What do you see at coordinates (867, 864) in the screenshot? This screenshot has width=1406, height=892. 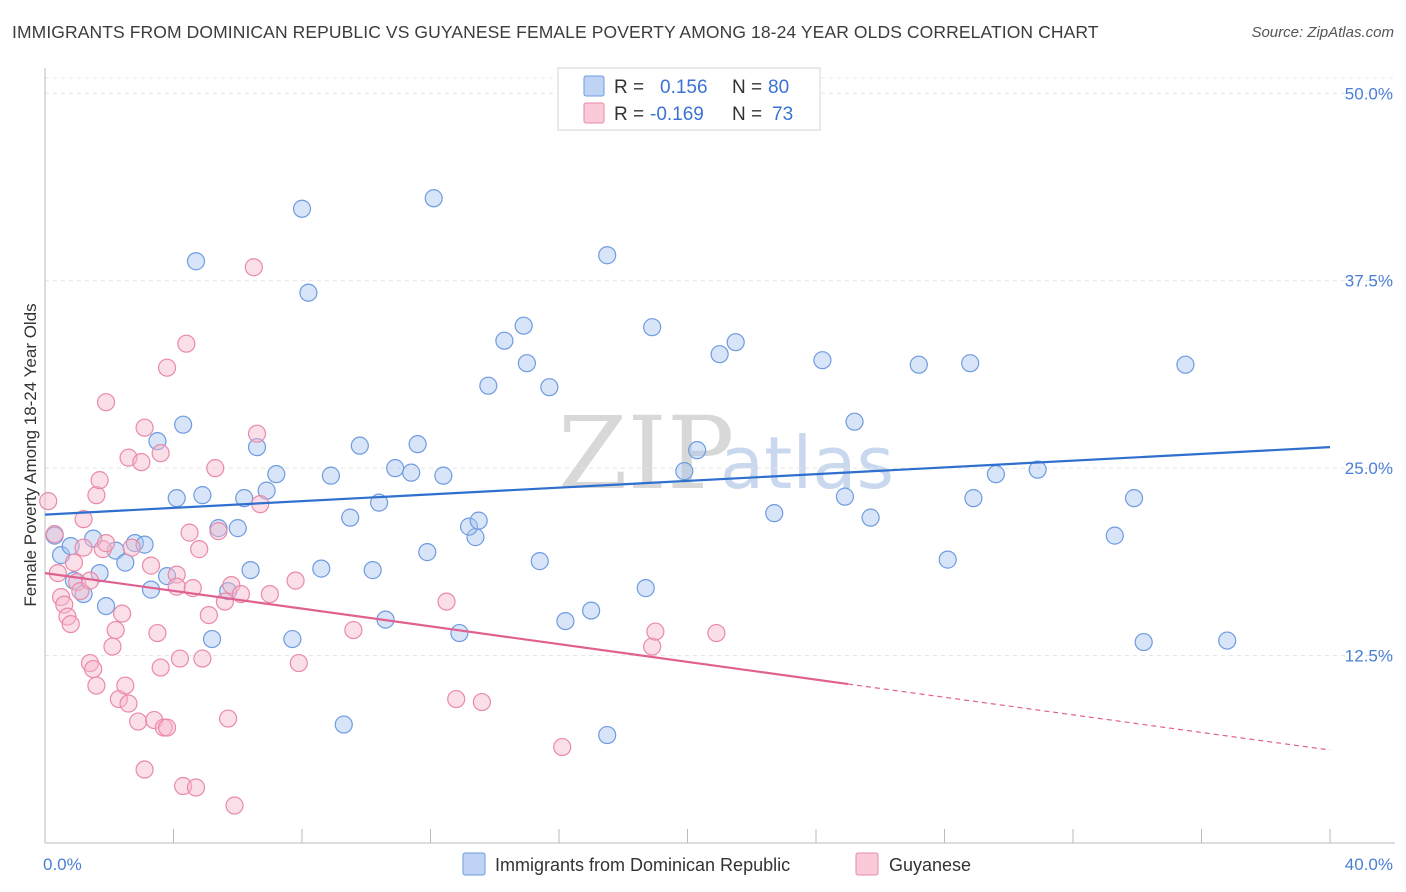 I see `bottom-legend-swatch-guyanese` at bounding box center [867, 864].